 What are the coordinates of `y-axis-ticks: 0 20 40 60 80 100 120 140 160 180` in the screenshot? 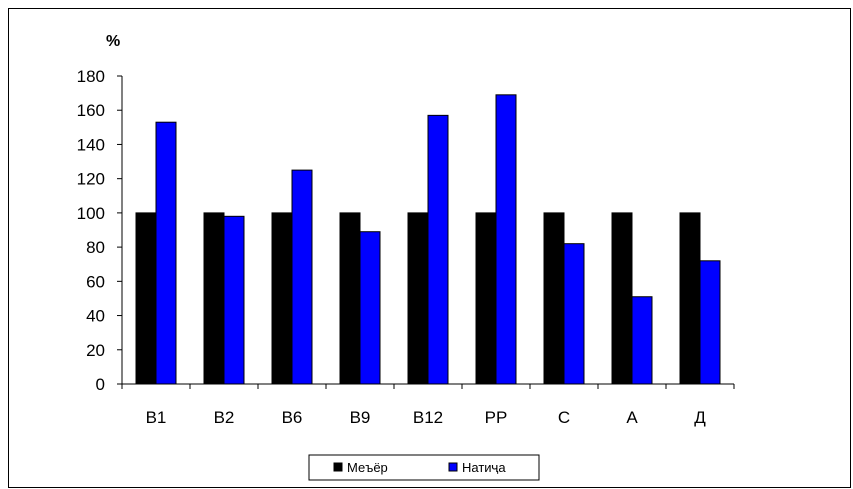 It's located at (99, 230).